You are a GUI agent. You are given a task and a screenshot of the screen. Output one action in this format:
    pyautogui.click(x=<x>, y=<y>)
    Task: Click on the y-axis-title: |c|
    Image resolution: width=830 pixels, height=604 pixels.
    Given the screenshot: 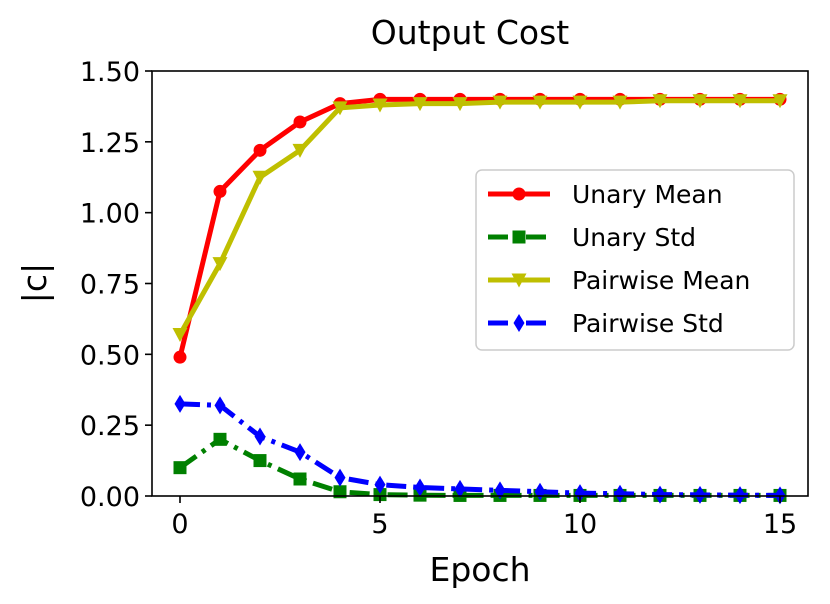 What is the action you would take?
    pyautogui.click(x=34, y=283)
    